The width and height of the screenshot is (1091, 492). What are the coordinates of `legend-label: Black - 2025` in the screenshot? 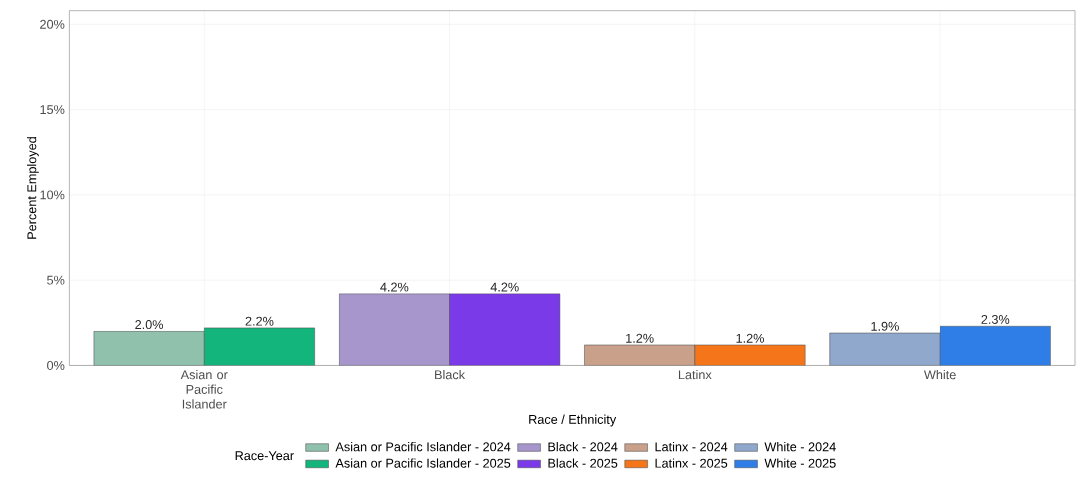 It's located at (583, 463).